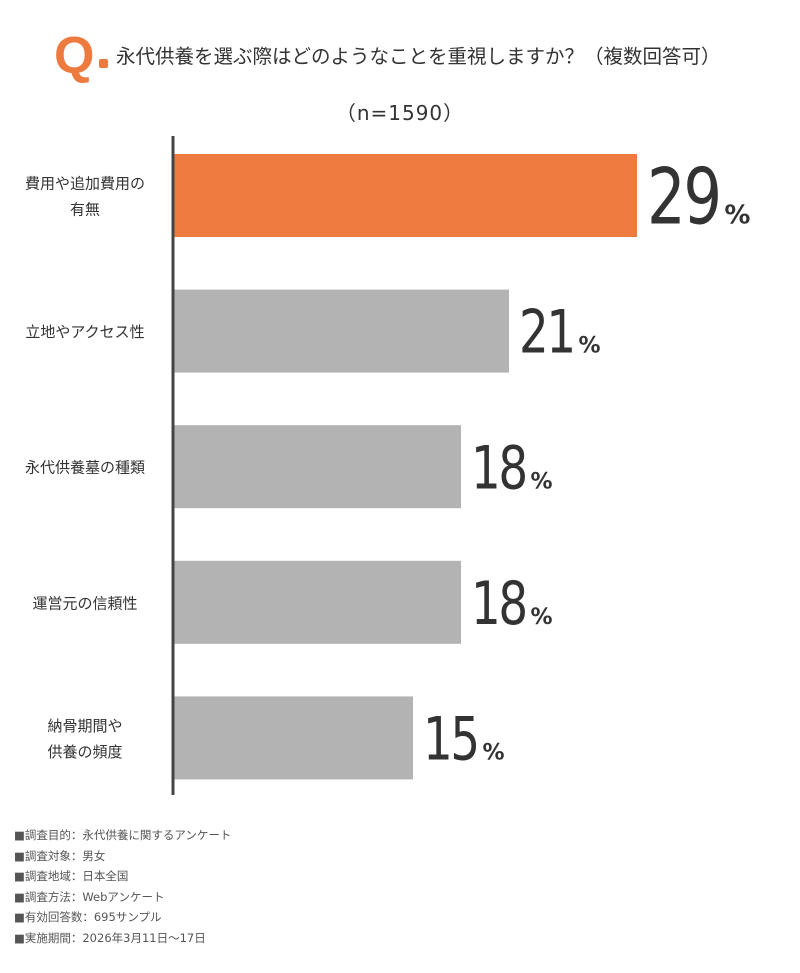 The width and height of the screenshot is (800, 973). What do you see at coordinates (400, 113) in the screenshot?
I see `sample-size: （n=1590）` at bounding box center [400, 113].